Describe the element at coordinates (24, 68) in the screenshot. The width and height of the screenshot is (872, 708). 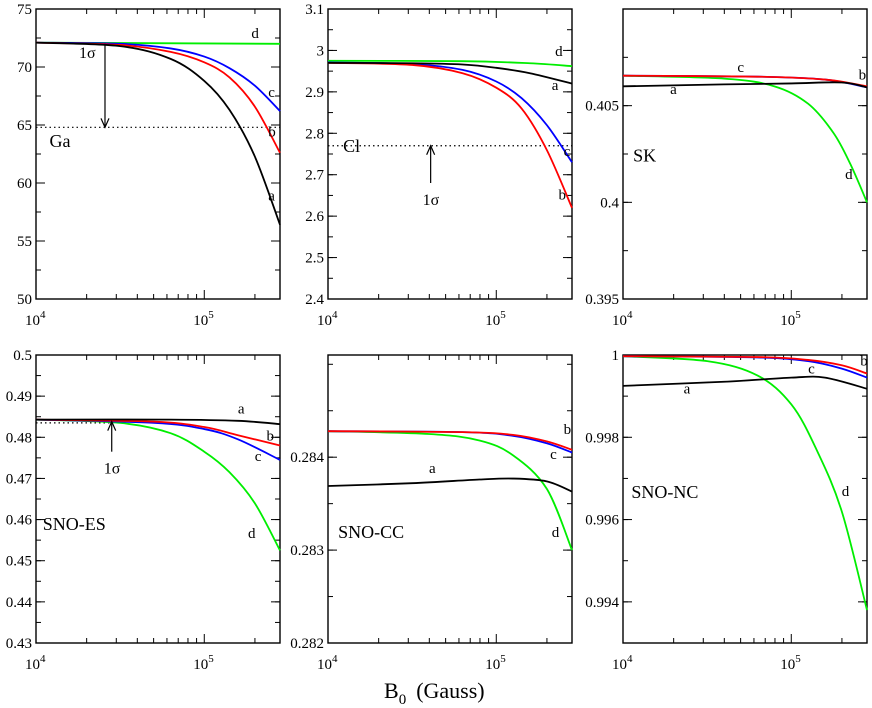
I see `y-tick-label: 70` at that location.